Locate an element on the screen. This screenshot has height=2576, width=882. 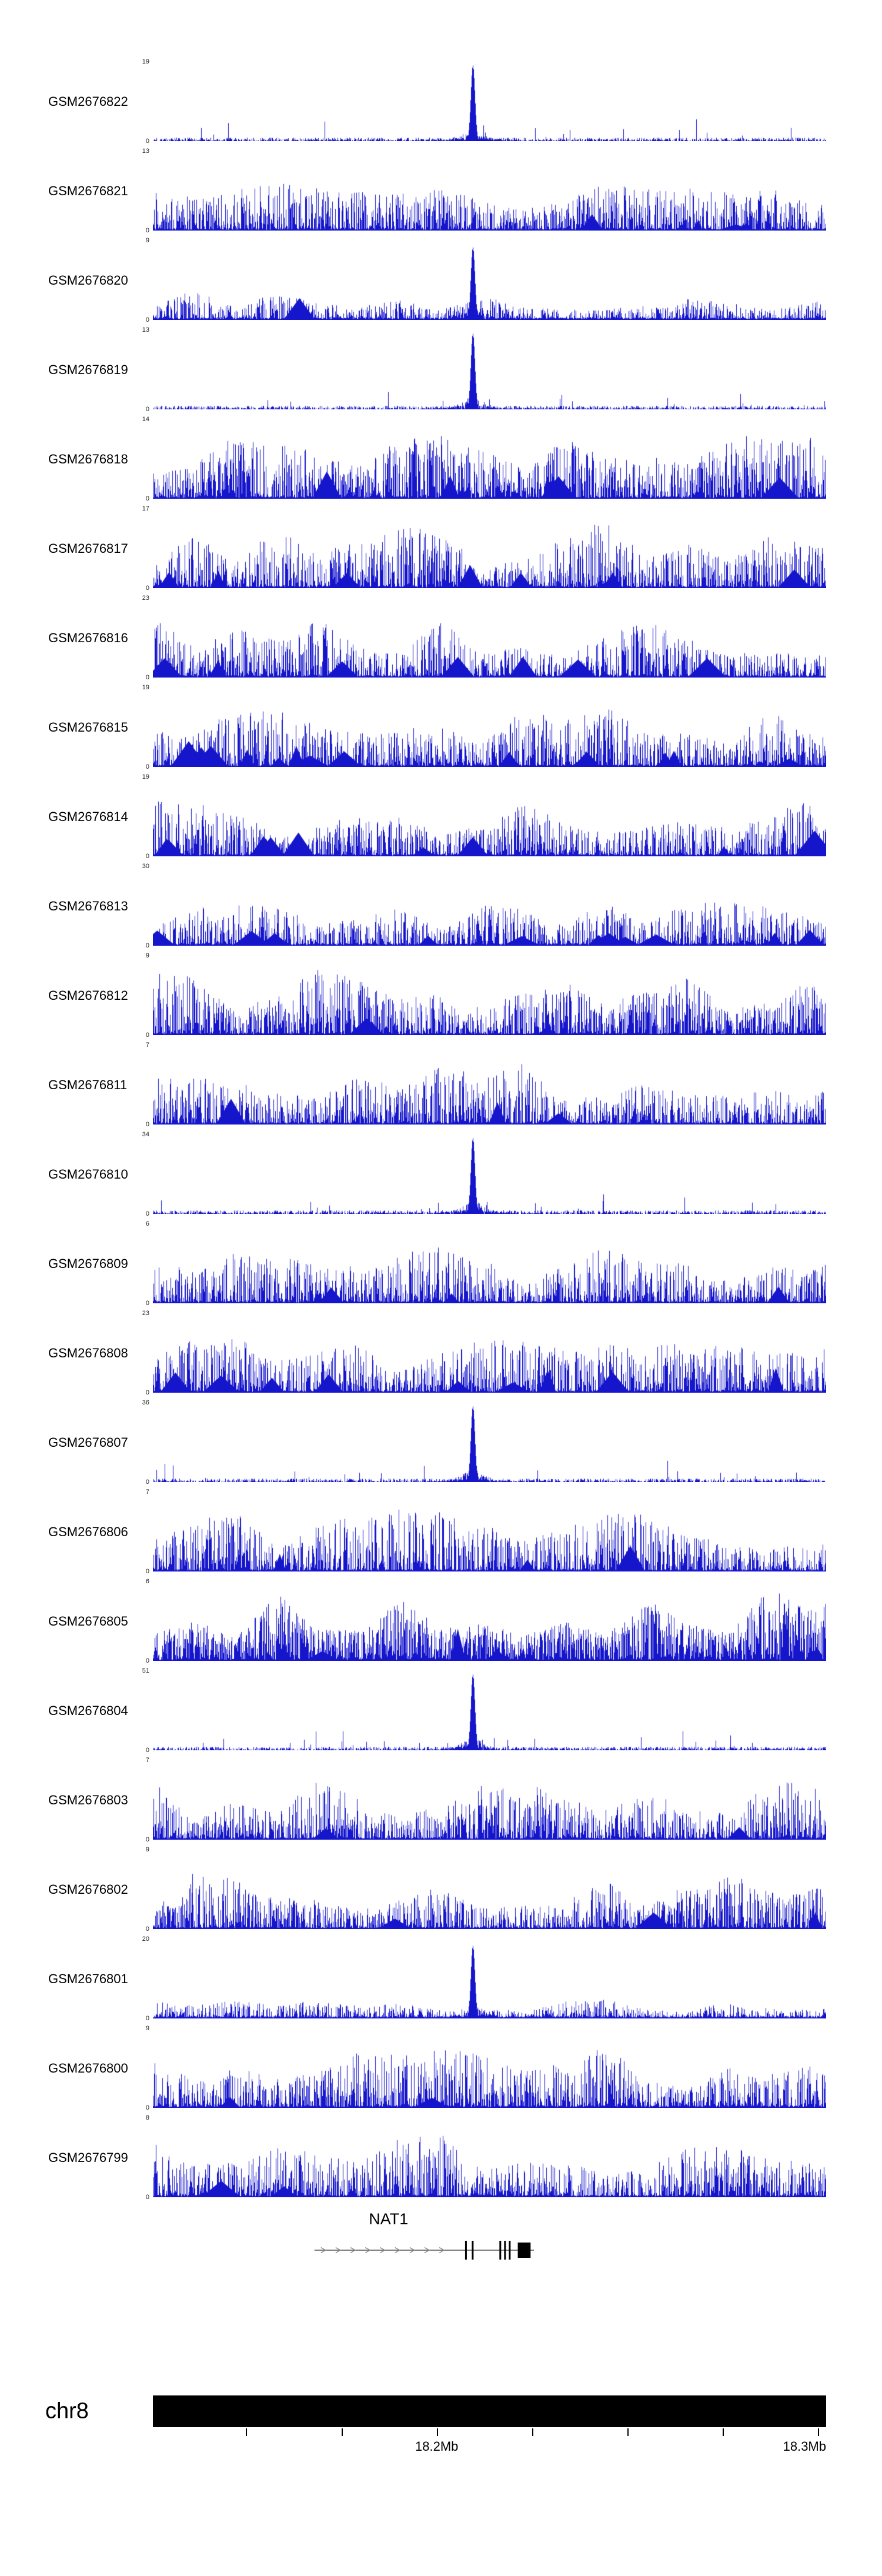
y-axis-max-label: 6 is located at coordinates (147, 1581).